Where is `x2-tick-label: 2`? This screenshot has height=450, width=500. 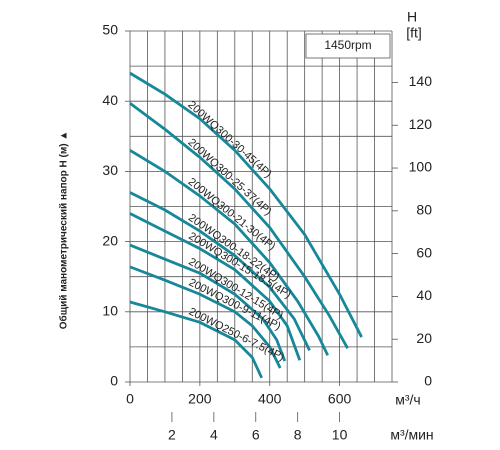 x2-tick-label: 2 is located at coordinates (172, 435).